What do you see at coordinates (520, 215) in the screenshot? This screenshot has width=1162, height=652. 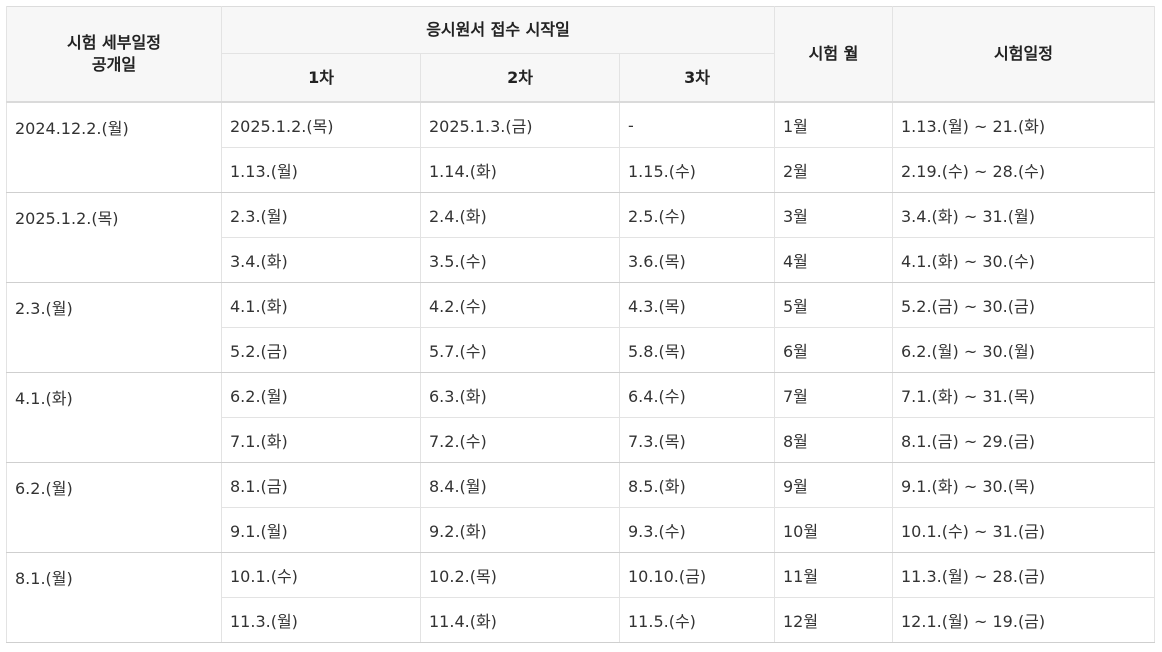 I see `round-2-cell: 2.4.(화)` at bounding box center [520, 215].